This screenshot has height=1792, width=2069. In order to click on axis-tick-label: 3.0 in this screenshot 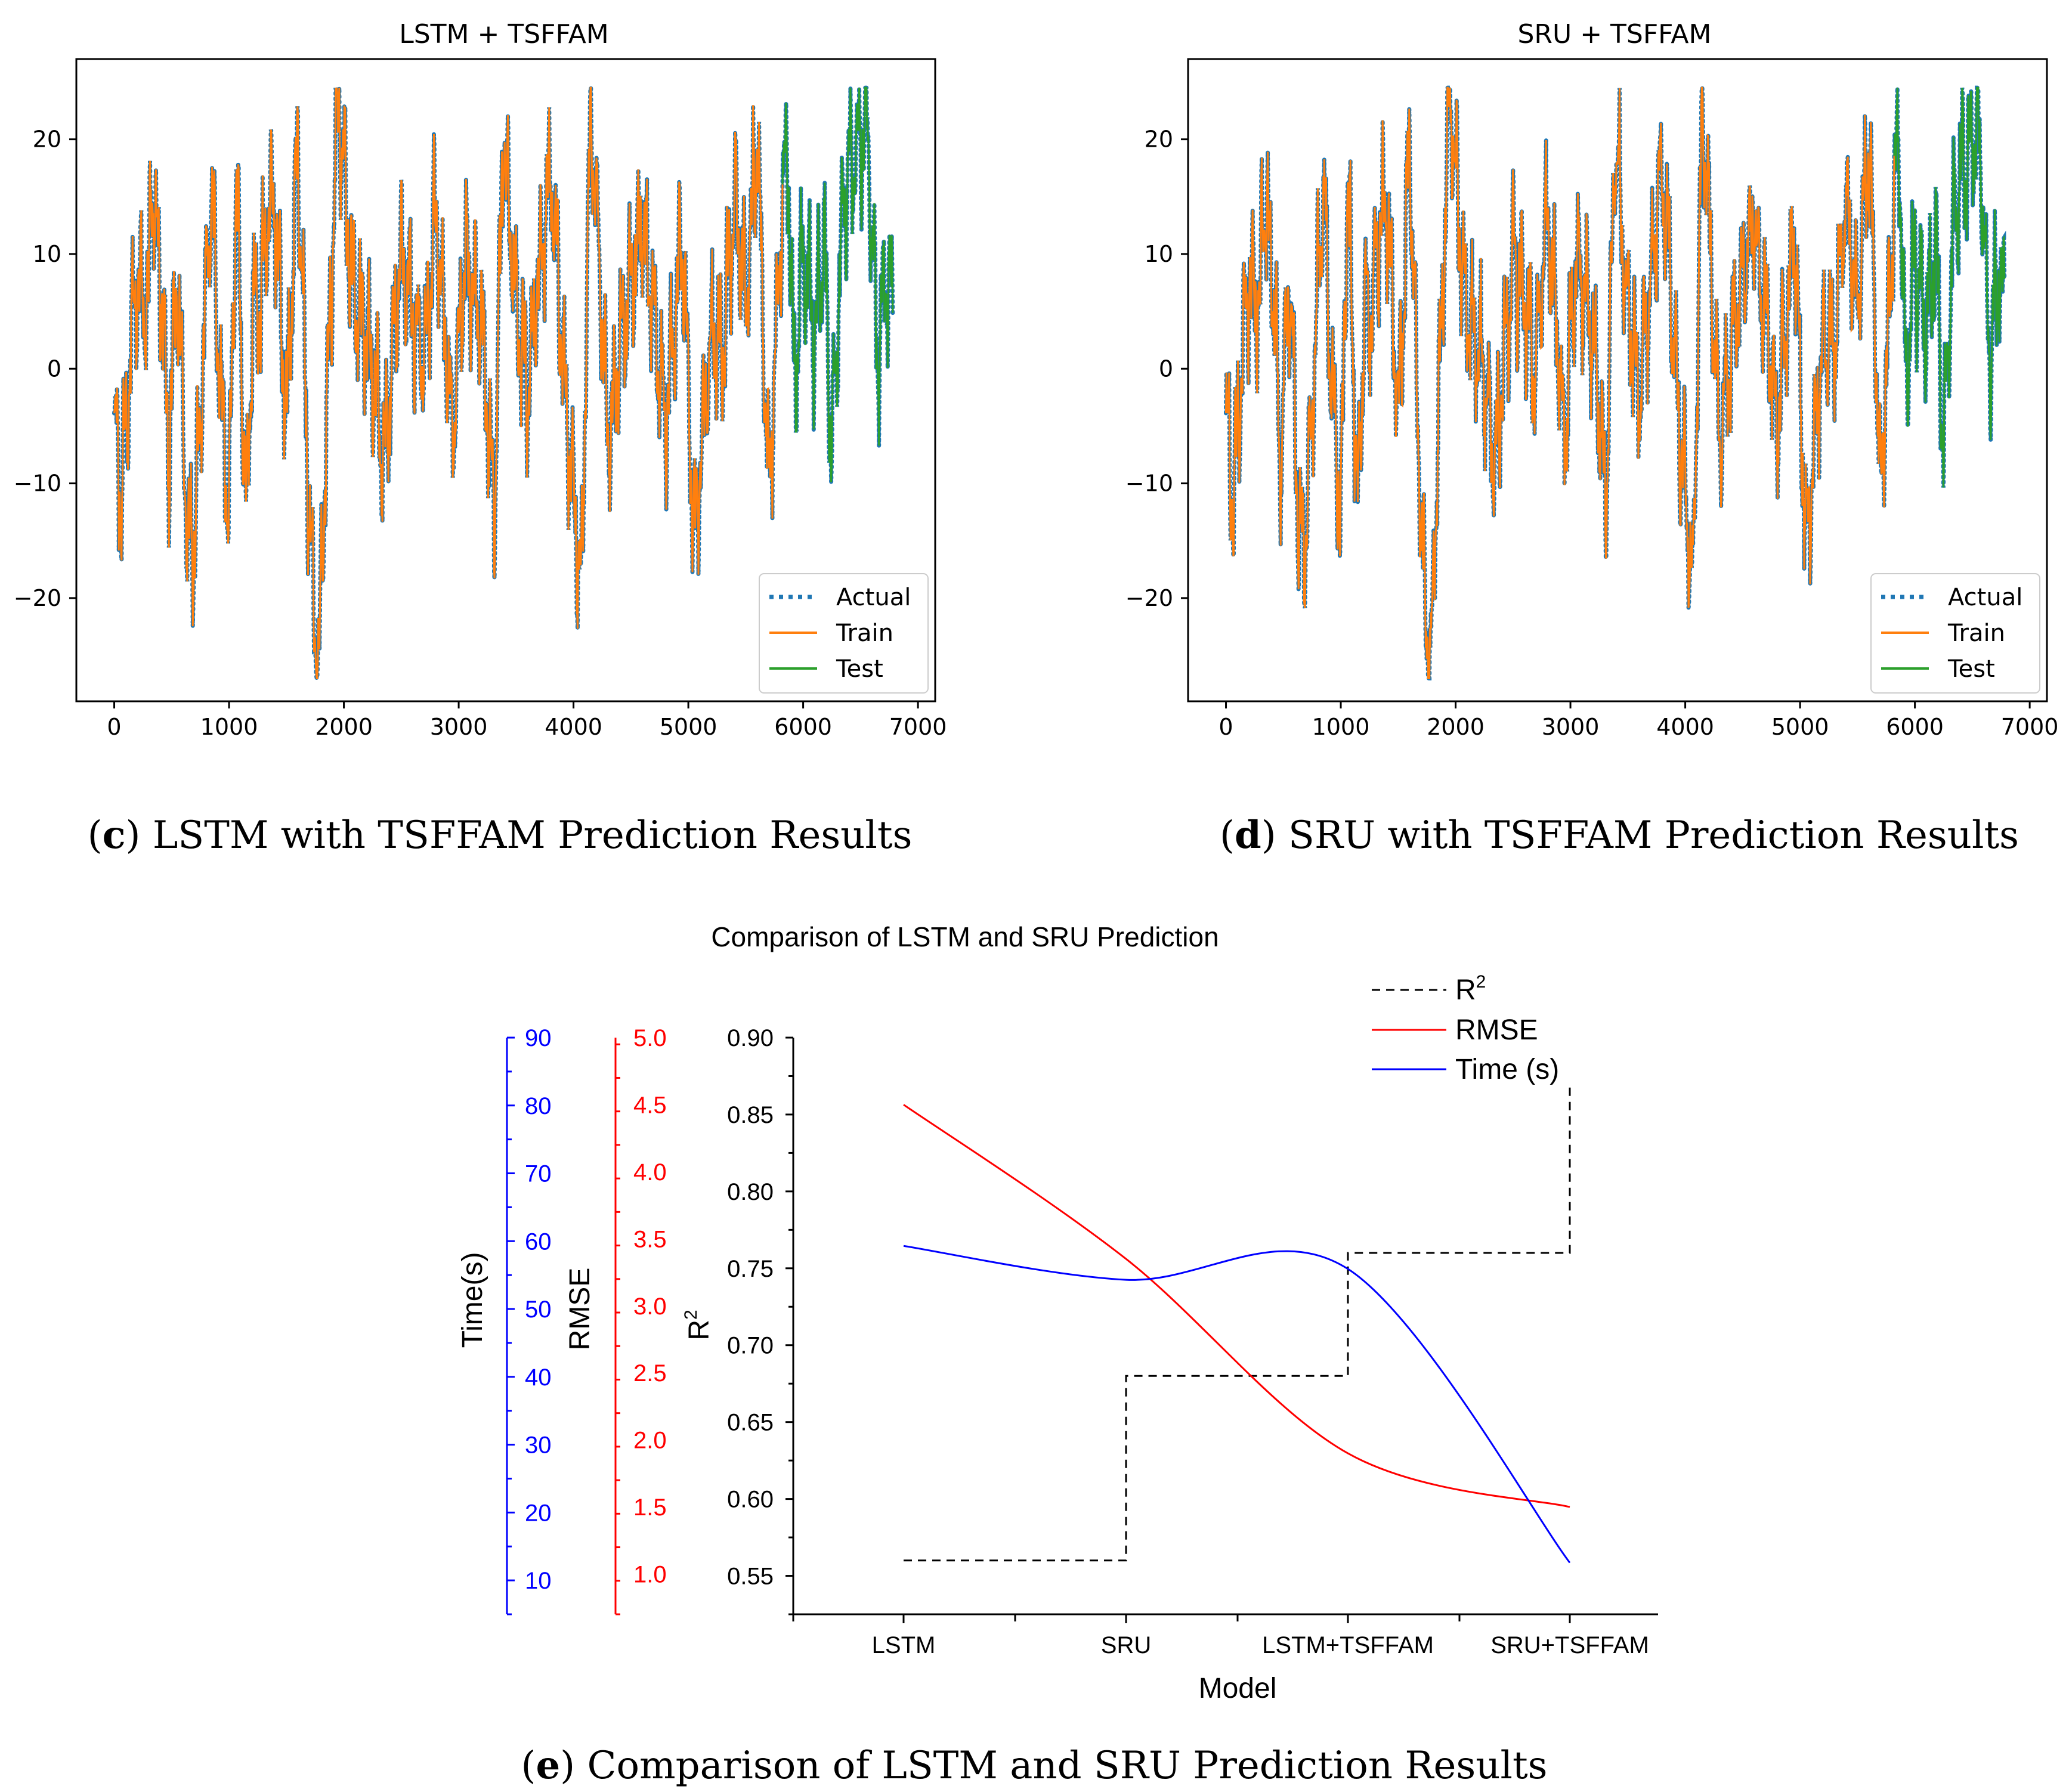, I will do `click(650, 1306)`.